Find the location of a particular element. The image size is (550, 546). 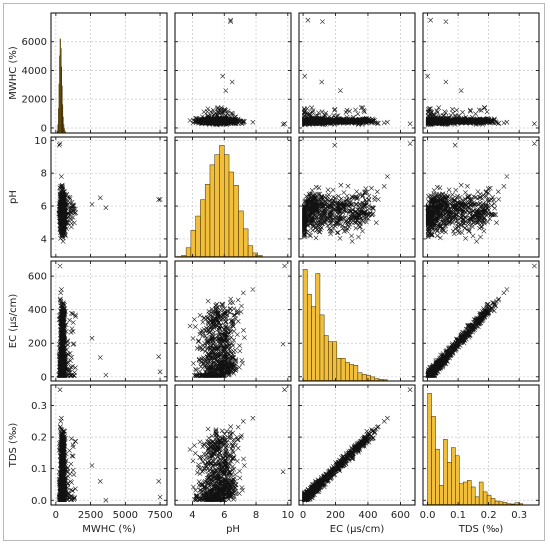

y-axis-label: EC (μs/cm) is located at coordinates (13, 321).